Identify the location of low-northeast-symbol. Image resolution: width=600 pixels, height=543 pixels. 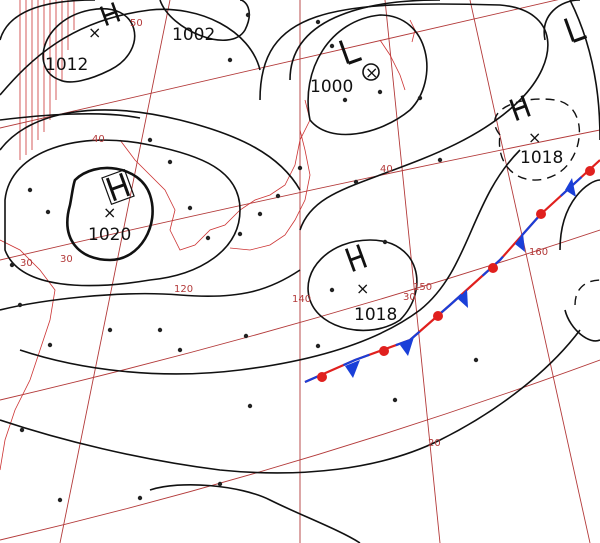
(575, 30).